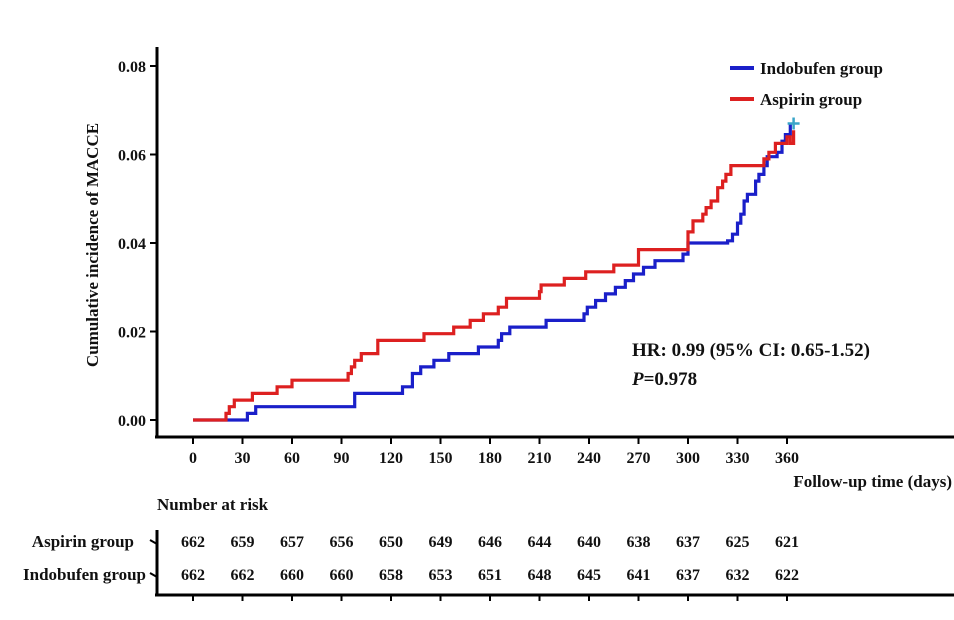 This screenshot has width=954, height=620. What do you see at coordinates (391, 542) in the screenshot?
I see `risk-cell: 650` at bounding box center [391, 542].